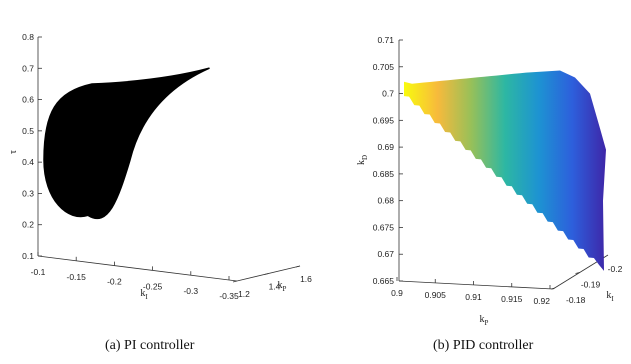 This screenshot has height=364, width=631. What do you see at coordinates (150, 345) in the screenshot?
I see `caption-a: (a) PI controller` at bounding box center [150, 345].